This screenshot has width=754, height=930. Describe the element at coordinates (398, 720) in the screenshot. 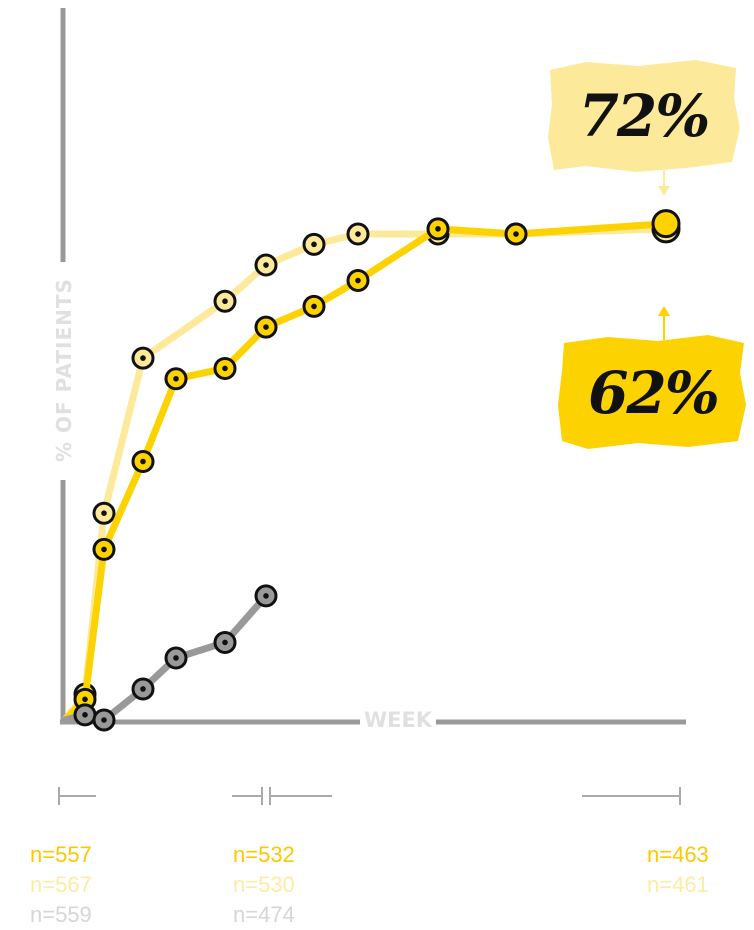

I see `x-axis-label: WEEK` at that location.